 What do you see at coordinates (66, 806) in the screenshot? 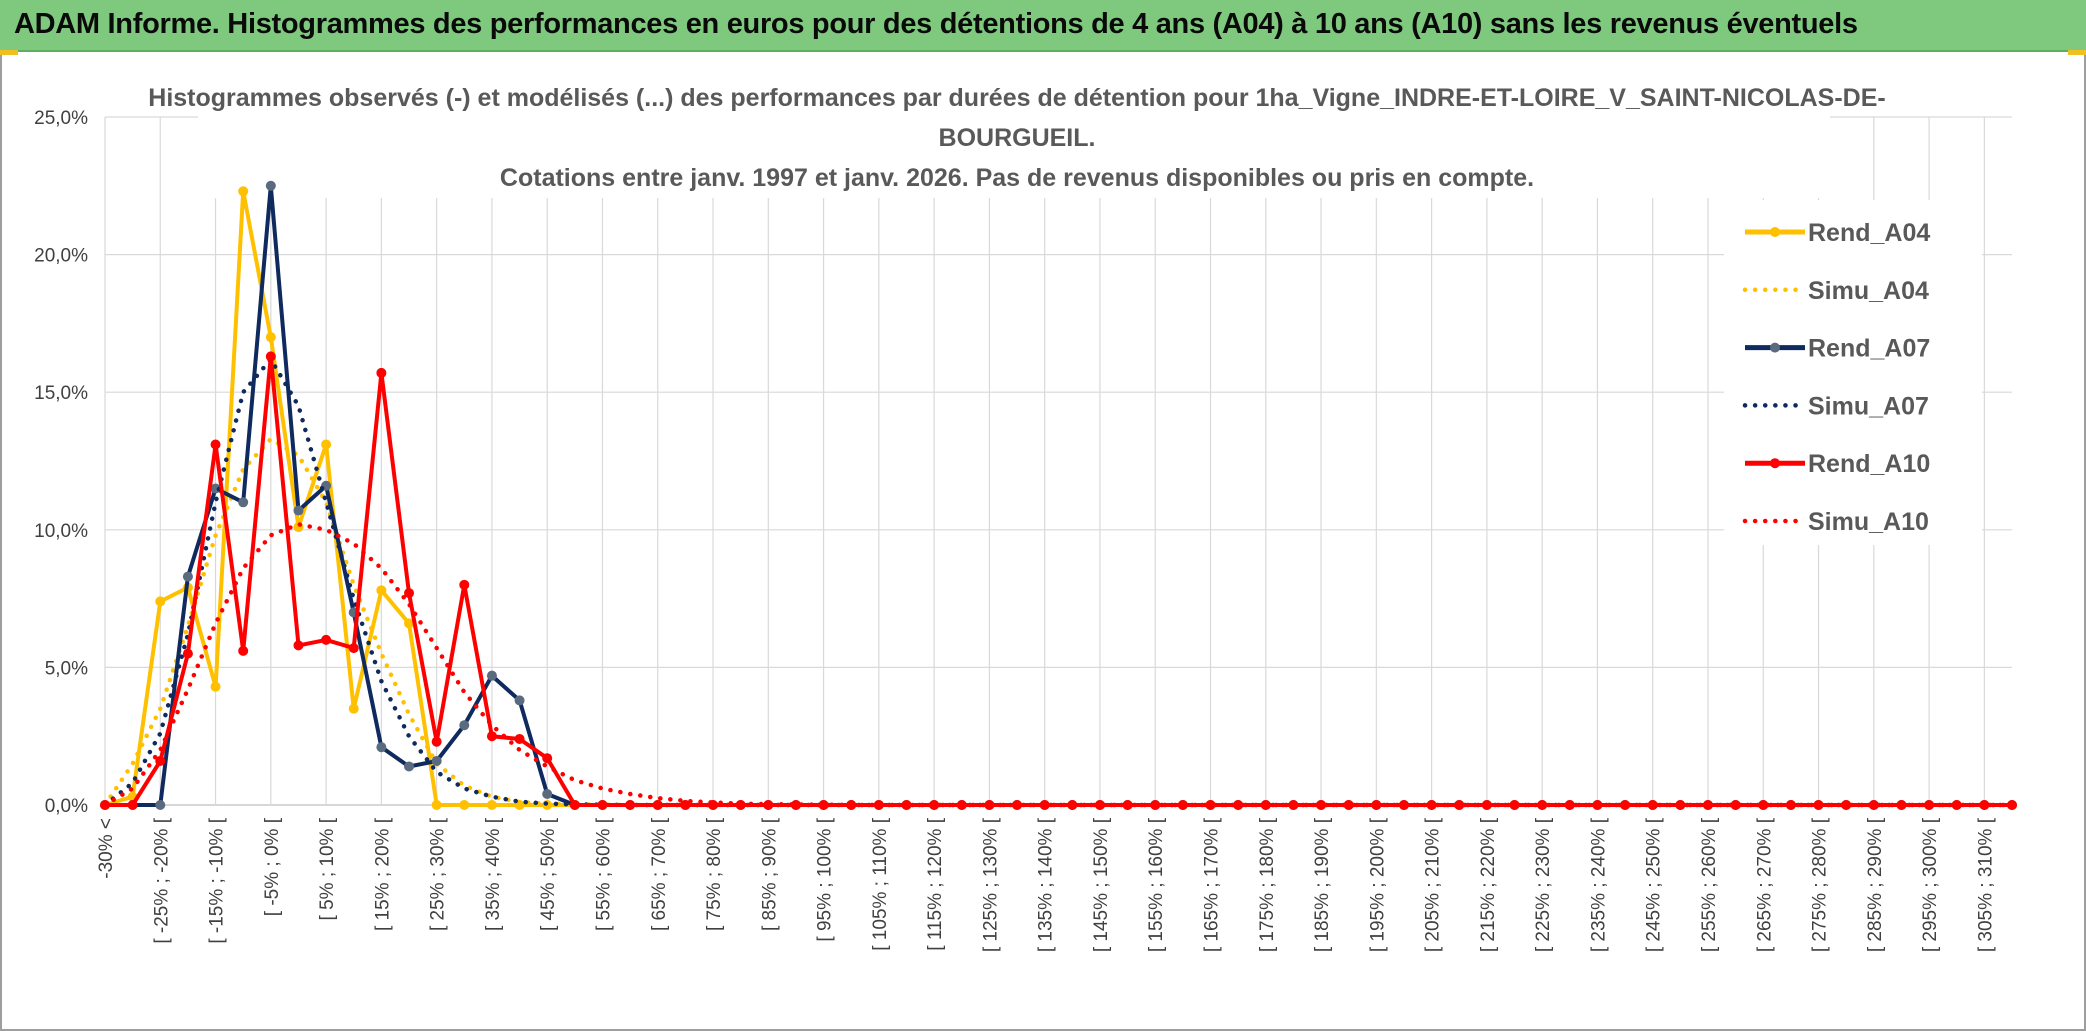
I see `y-tick-label: 0,0%` at bounding box center [66, 806].